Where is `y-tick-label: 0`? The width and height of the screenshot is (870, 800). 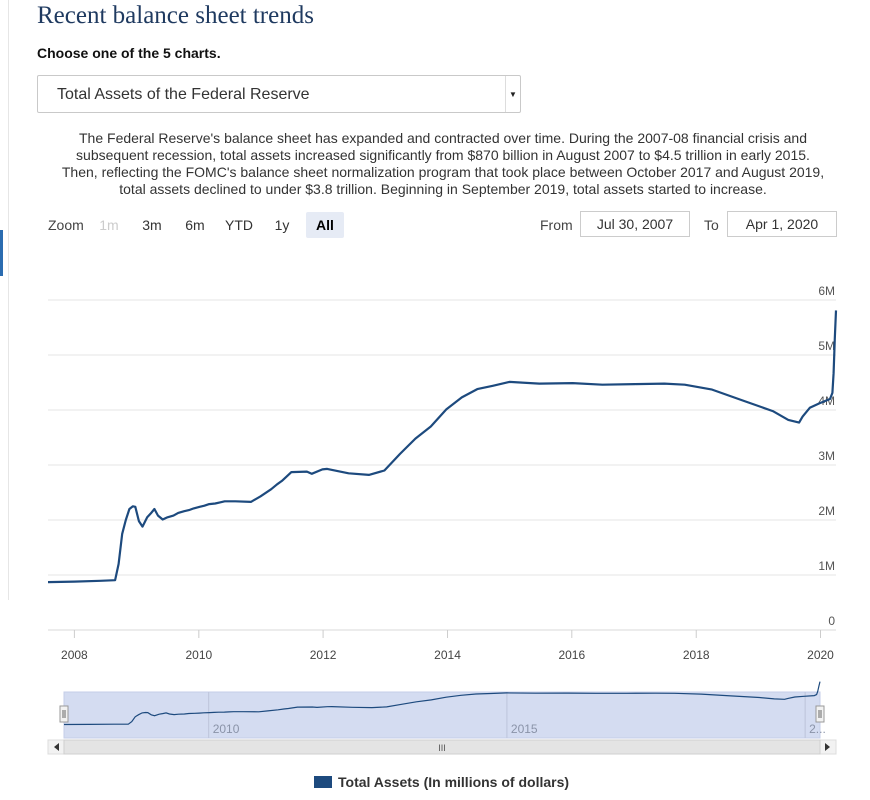 y-tick-label: 0 is located at coordinates (831, 621).